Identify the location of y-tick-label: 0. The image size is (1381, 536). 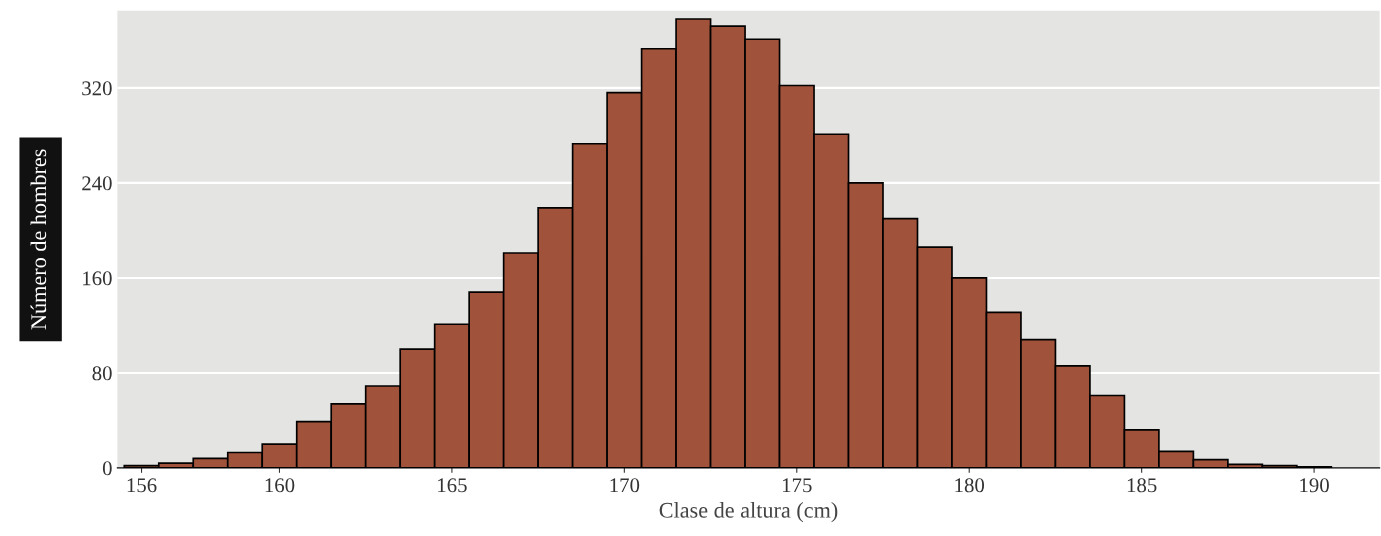
(107, 468).